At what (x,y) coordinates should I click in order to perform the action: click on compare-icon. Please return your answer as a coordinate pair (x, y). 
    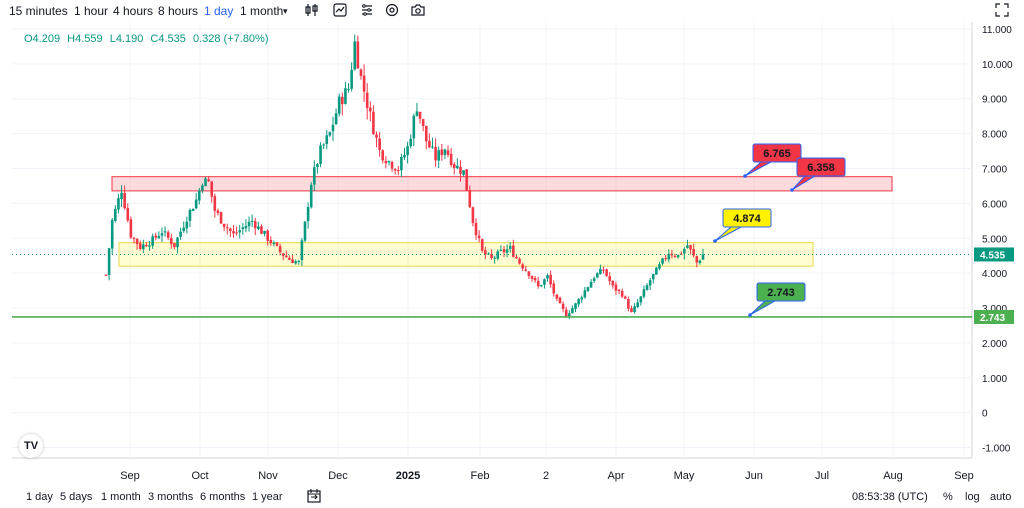
    Looking at the image, I should click on (340, 10).